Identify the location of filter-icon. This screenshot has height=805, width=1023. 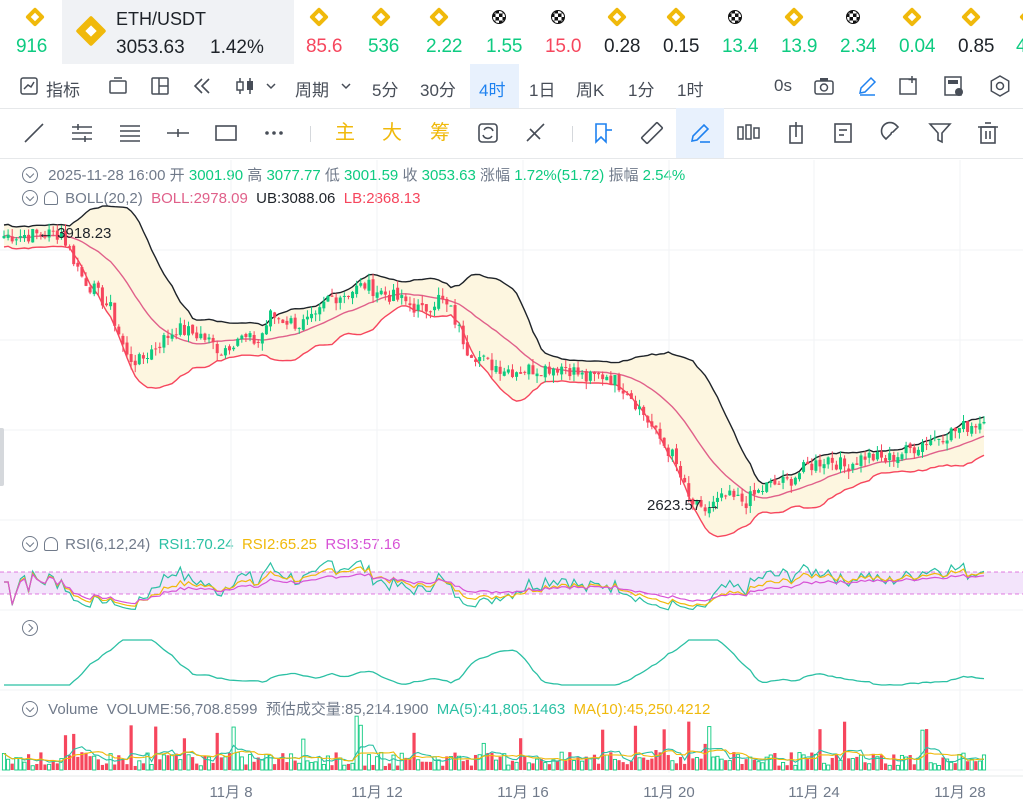
(940, 133).